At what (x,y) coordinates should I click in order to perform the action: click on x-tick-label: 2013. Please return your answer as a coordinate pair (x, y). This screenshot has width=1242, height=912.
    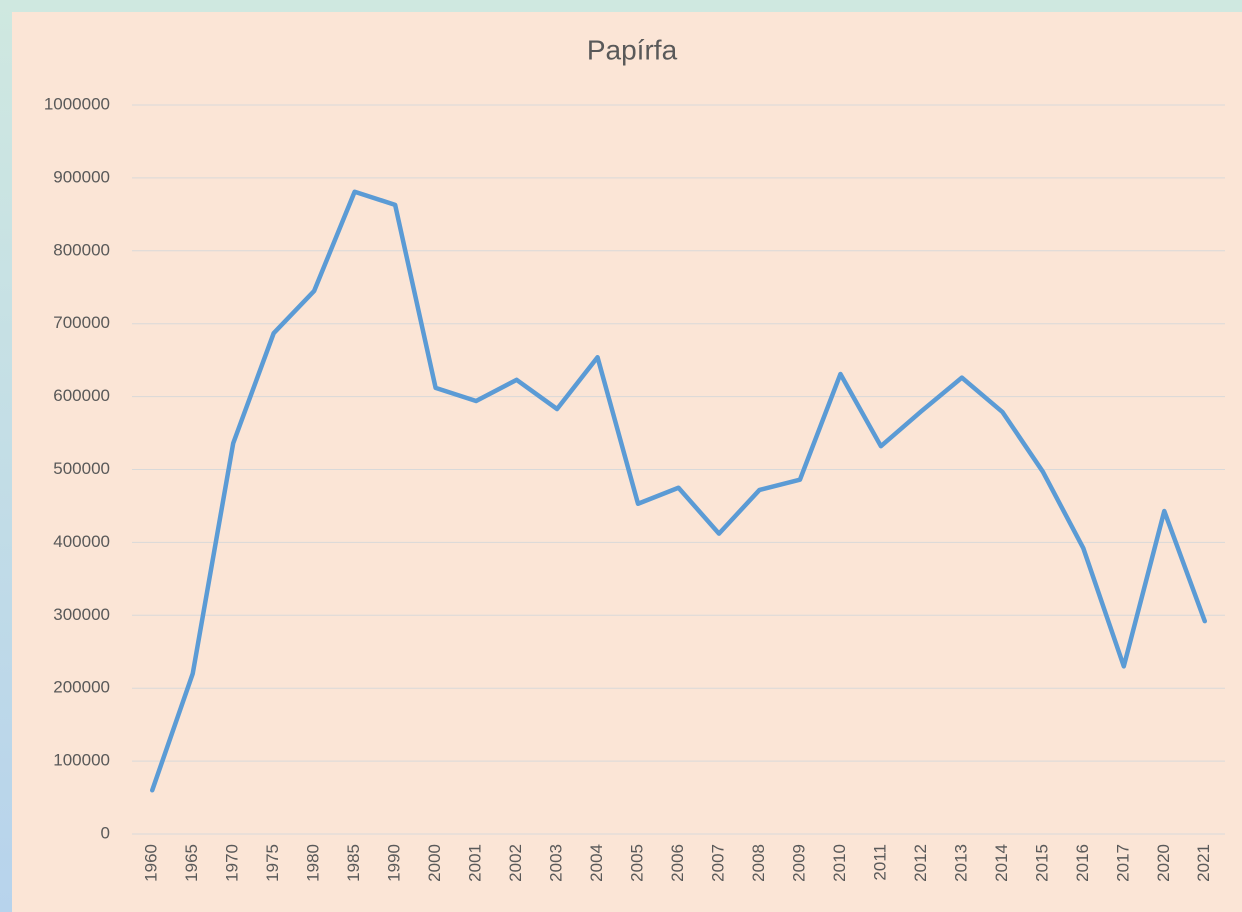
    Looking at the image, I should click on (960, 863).